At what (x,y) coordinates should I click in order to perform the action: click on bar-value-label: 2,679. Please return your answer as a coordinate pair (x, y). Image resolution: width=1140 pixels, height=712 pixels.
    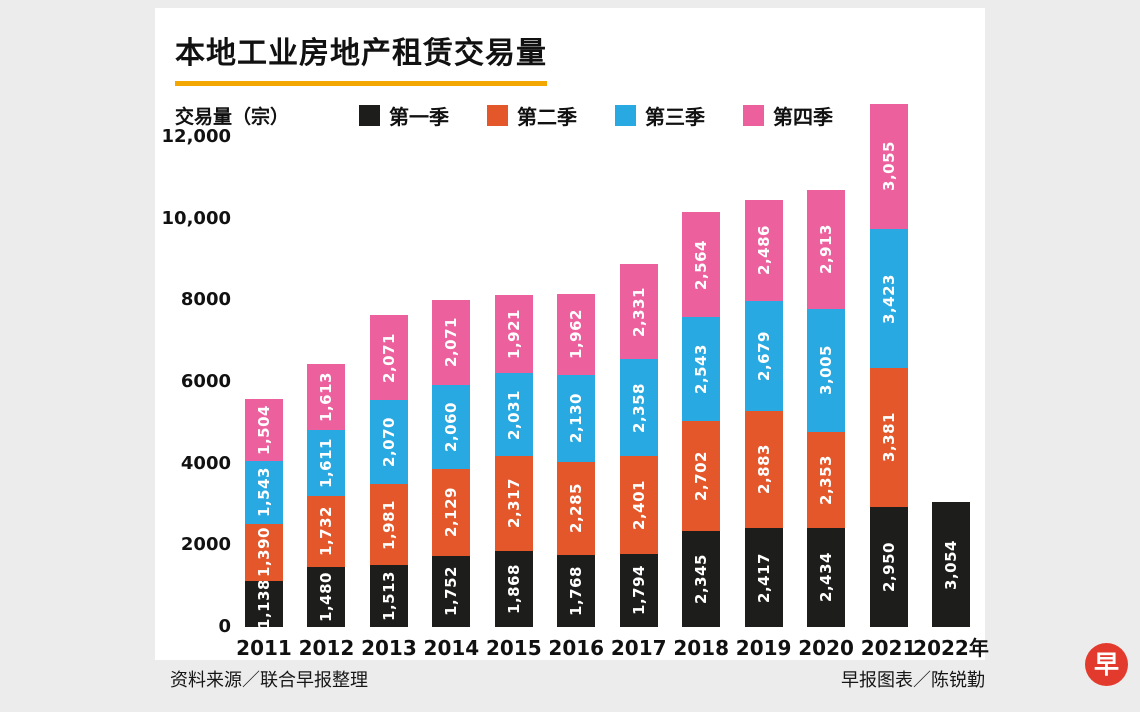
    Looking at the image, I should click on (763, 355).